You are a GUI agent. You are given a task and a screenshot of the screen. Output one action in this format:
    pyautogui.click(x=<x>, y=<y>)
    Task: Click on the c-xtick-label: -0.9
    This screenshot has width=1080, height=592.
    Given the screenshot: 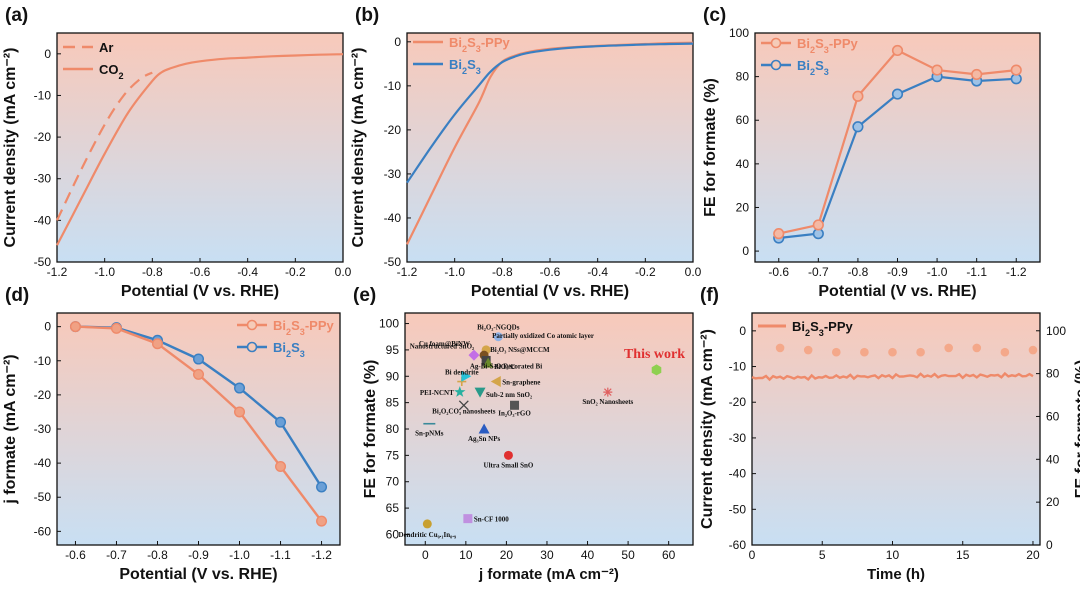 What is the action you would take?
    pyautogui.click(x=897, y=272)
    